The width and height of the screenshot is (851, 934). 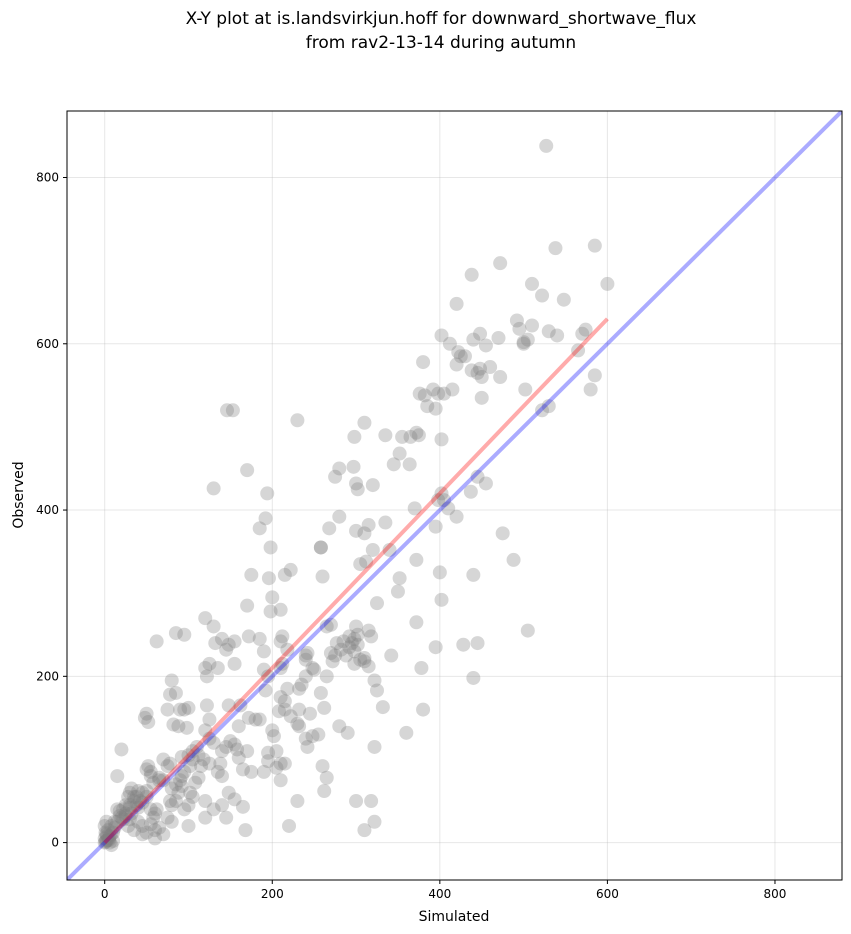 I want to click on y-tick-label: 0, so click(x=55, y=843).